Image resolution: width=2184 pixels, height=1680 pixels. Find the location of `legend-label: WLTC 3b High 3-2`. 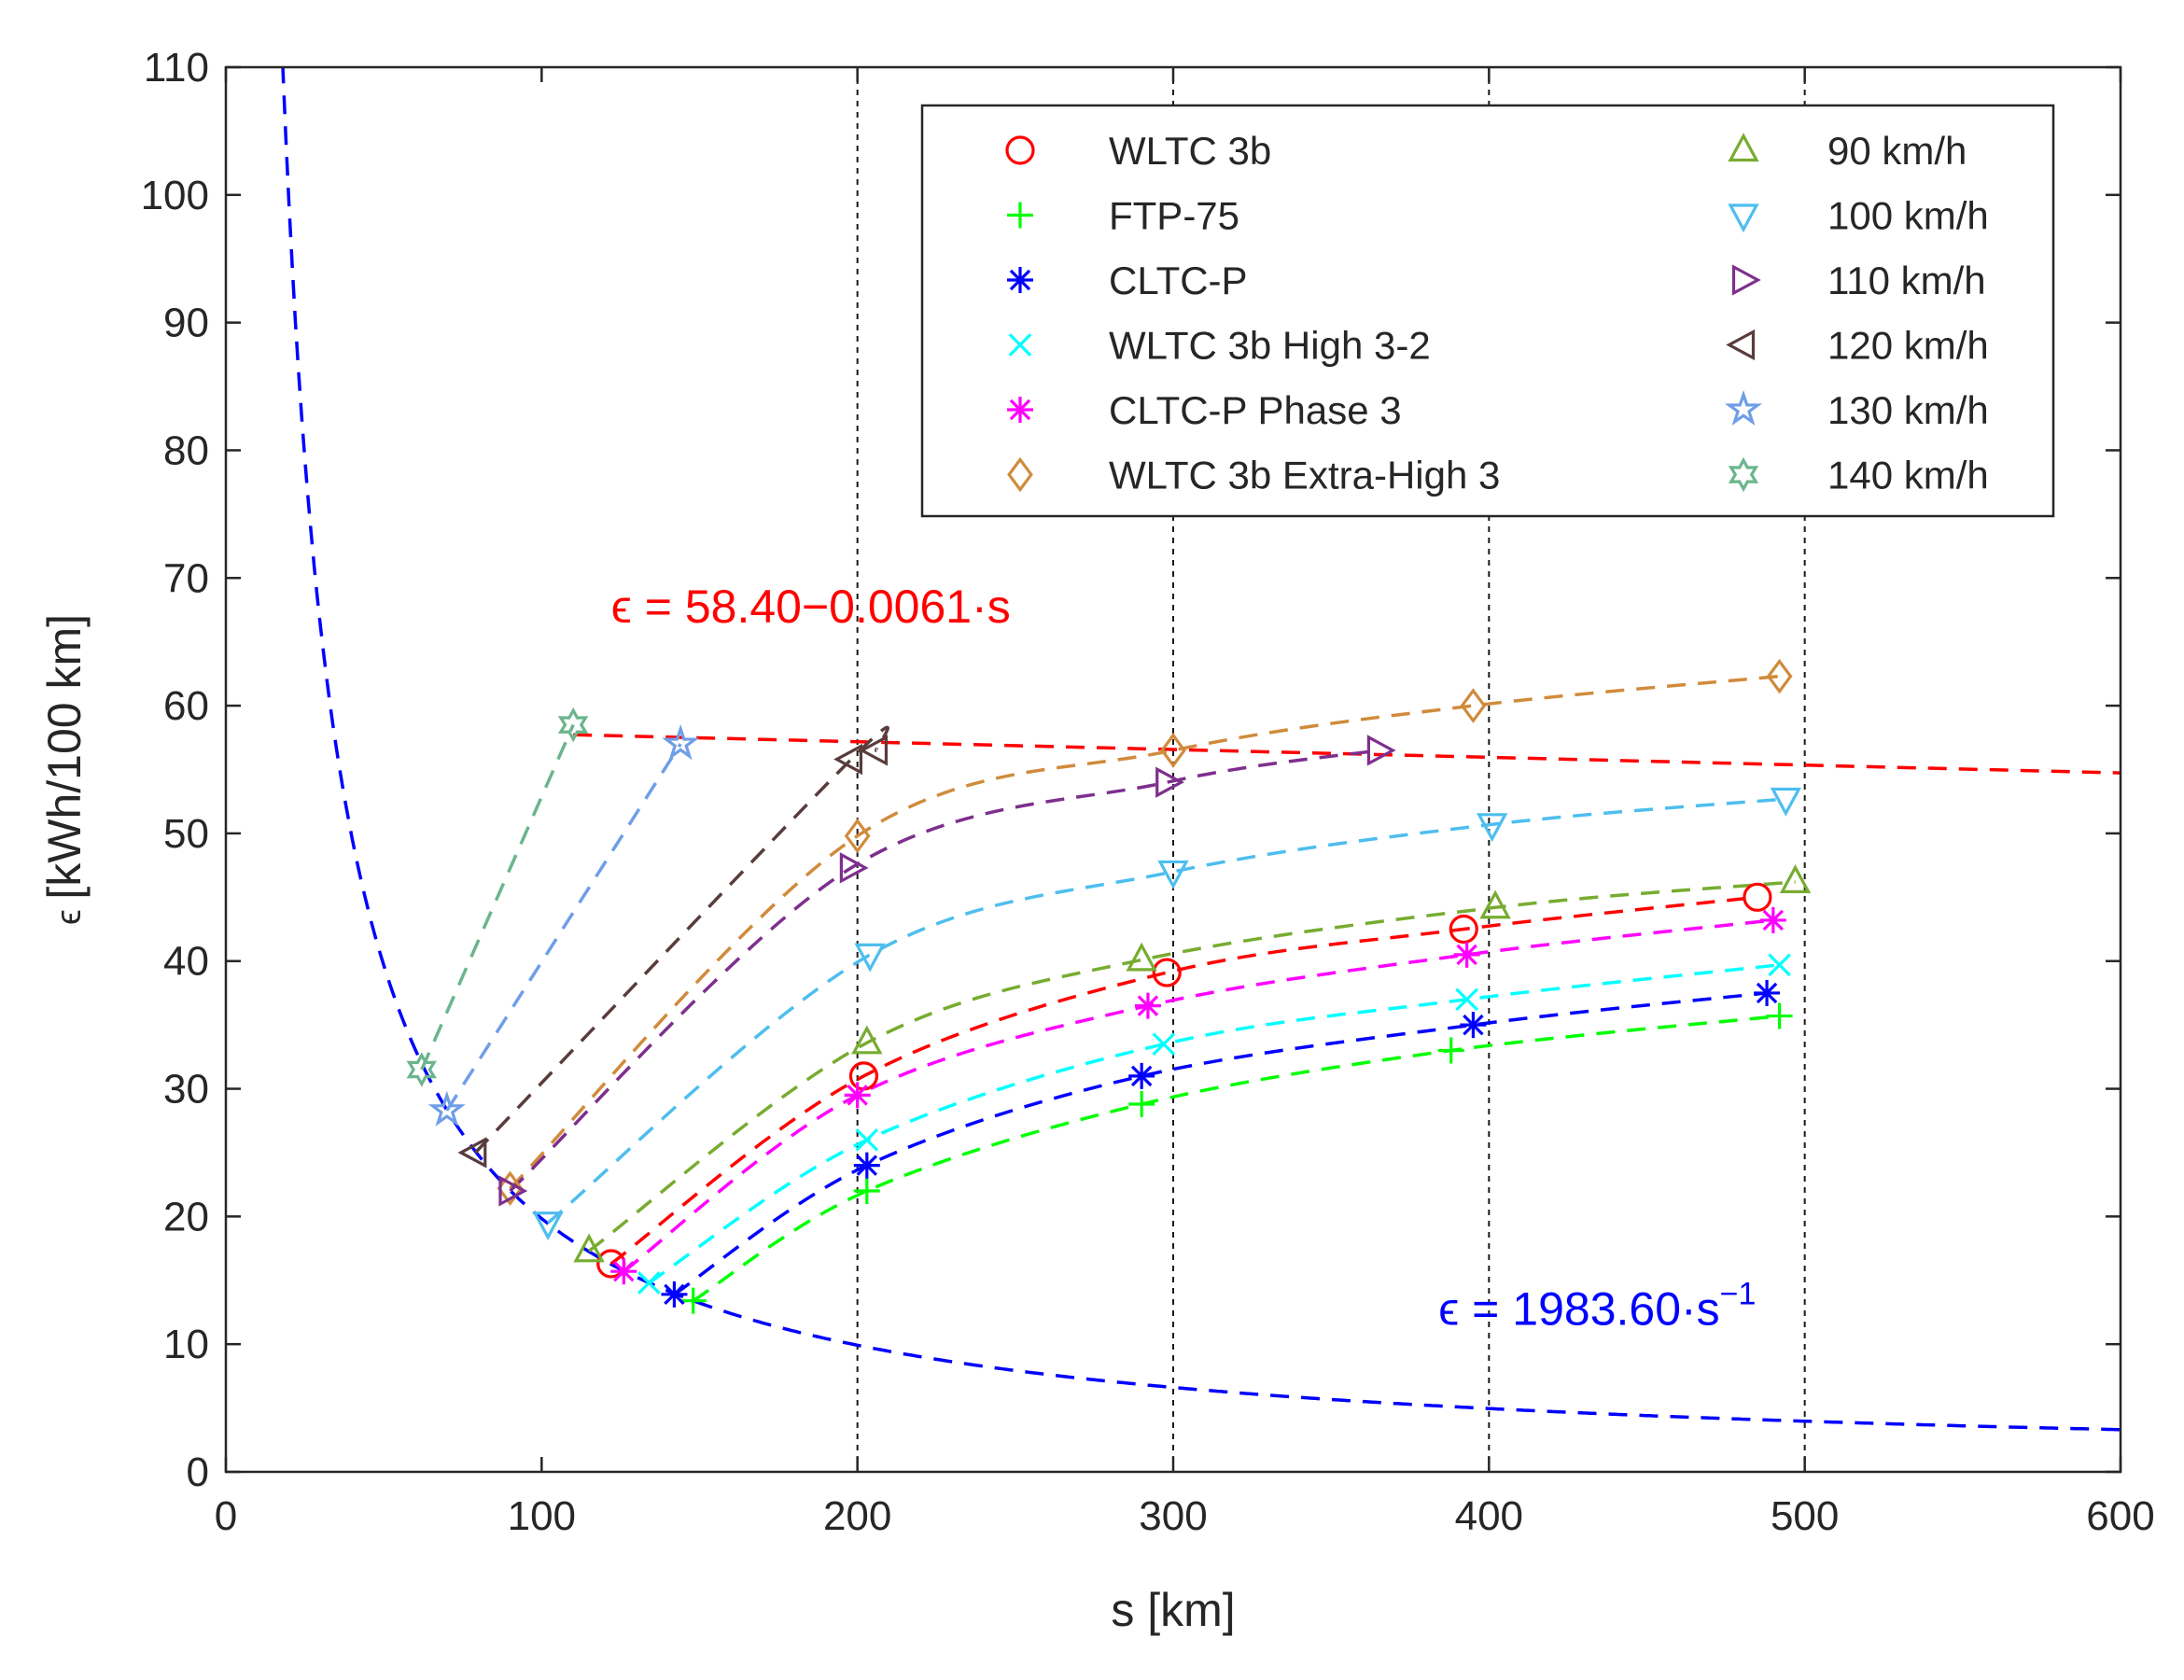

legend-label: WLTC 3b High 3-2 is located at coordinates (1270, 346).